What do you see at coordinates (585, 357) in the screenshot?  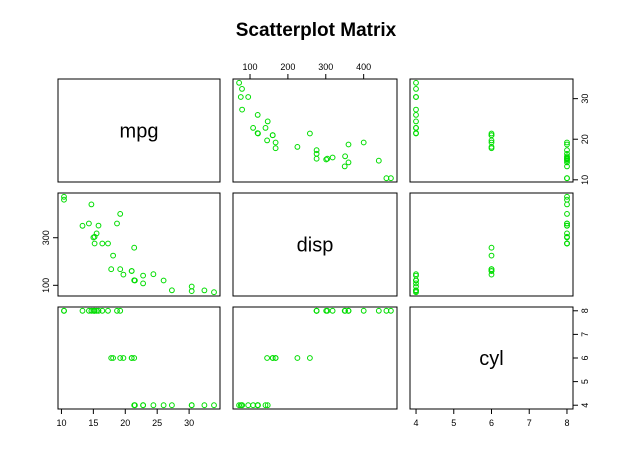 I see `tick-label: 6` at bounding box center [585, 357].